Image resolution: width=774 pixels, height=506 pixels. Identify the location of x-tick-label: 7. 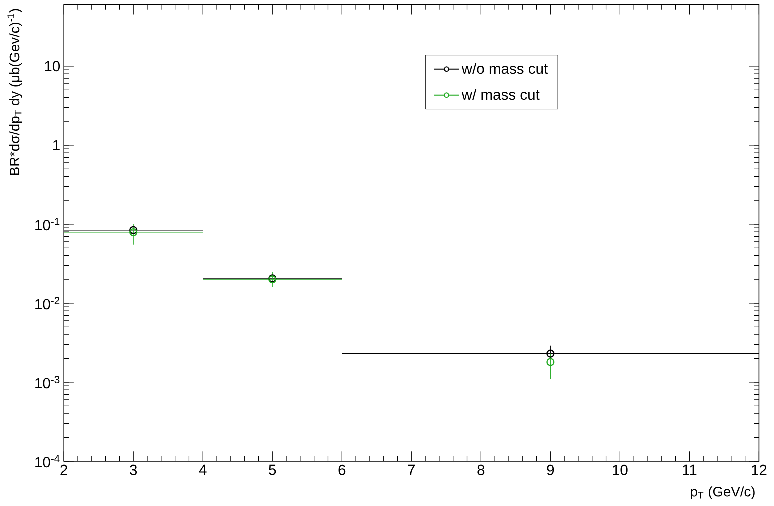
(412, 470).